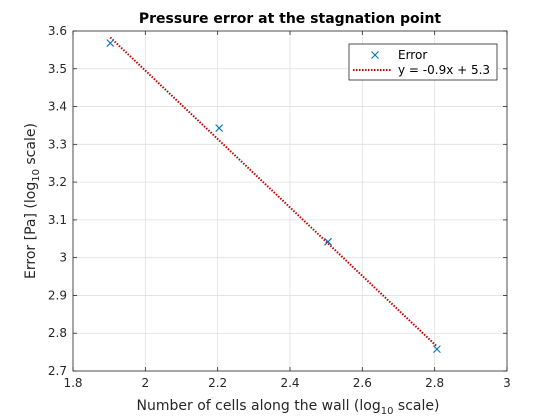  Describe the element at coordinates (412, 55) in the screenshot. I see `legend-error-label: Error` at that location.